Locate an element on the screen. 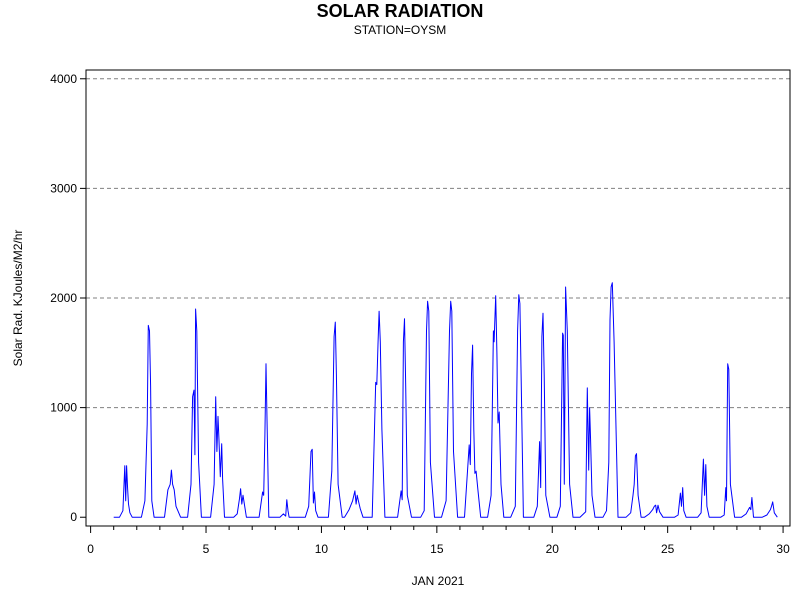  chart-title: SOLAR RADIATION is located at coordinates (400, 11).